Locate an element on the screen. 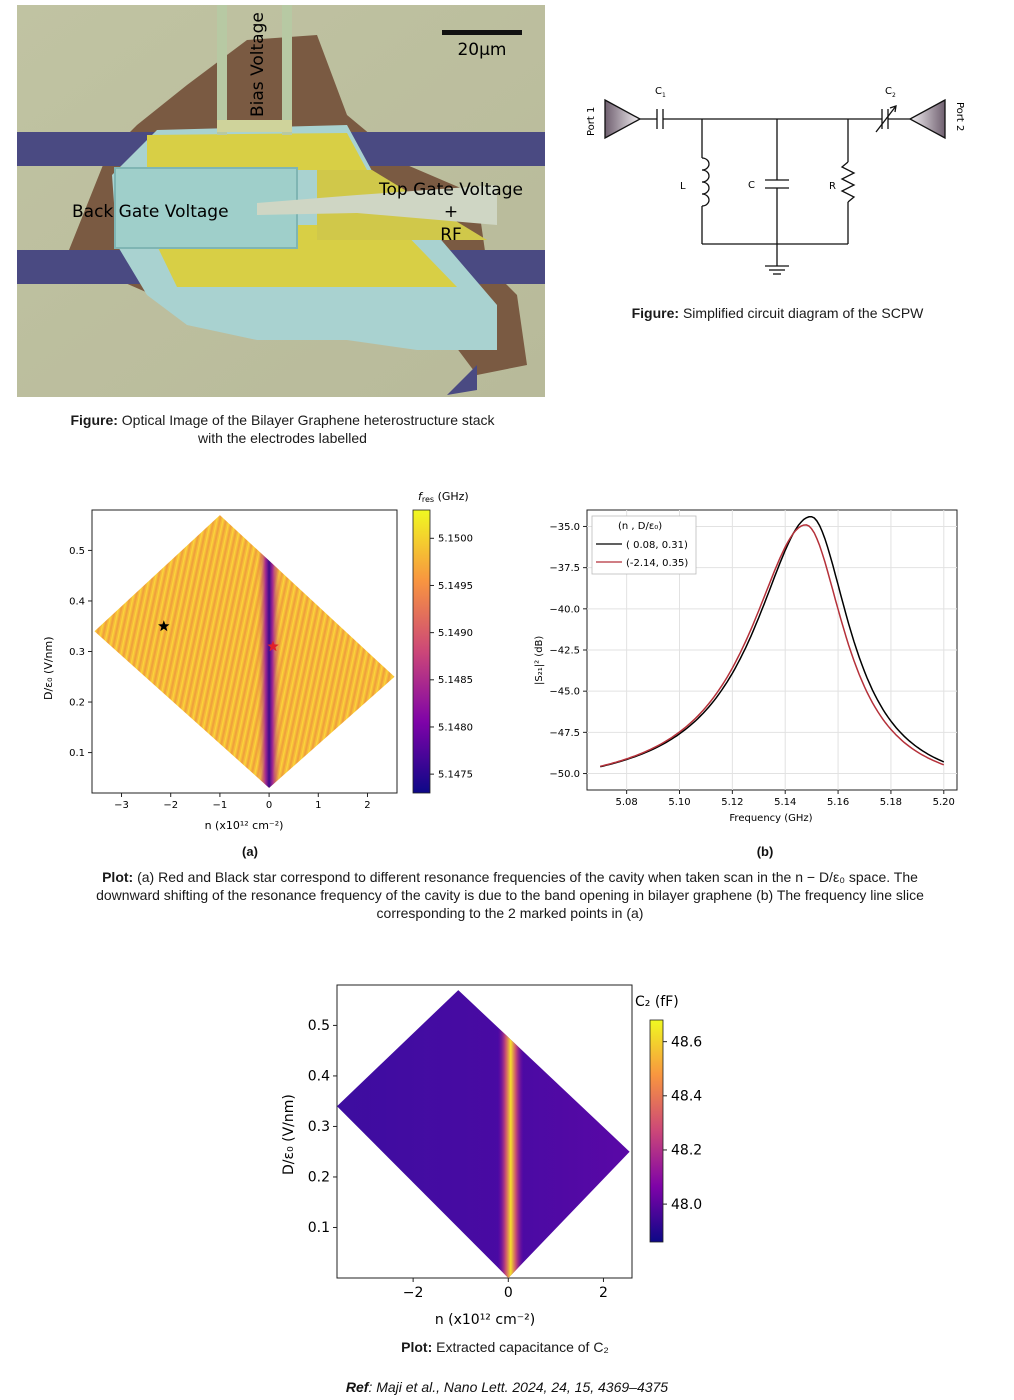 The width and height of the screenshot is (1014, 1400). heatmap-a-ylabel: D/ε₀ (V/nm) is located at coordinates (48, 668).